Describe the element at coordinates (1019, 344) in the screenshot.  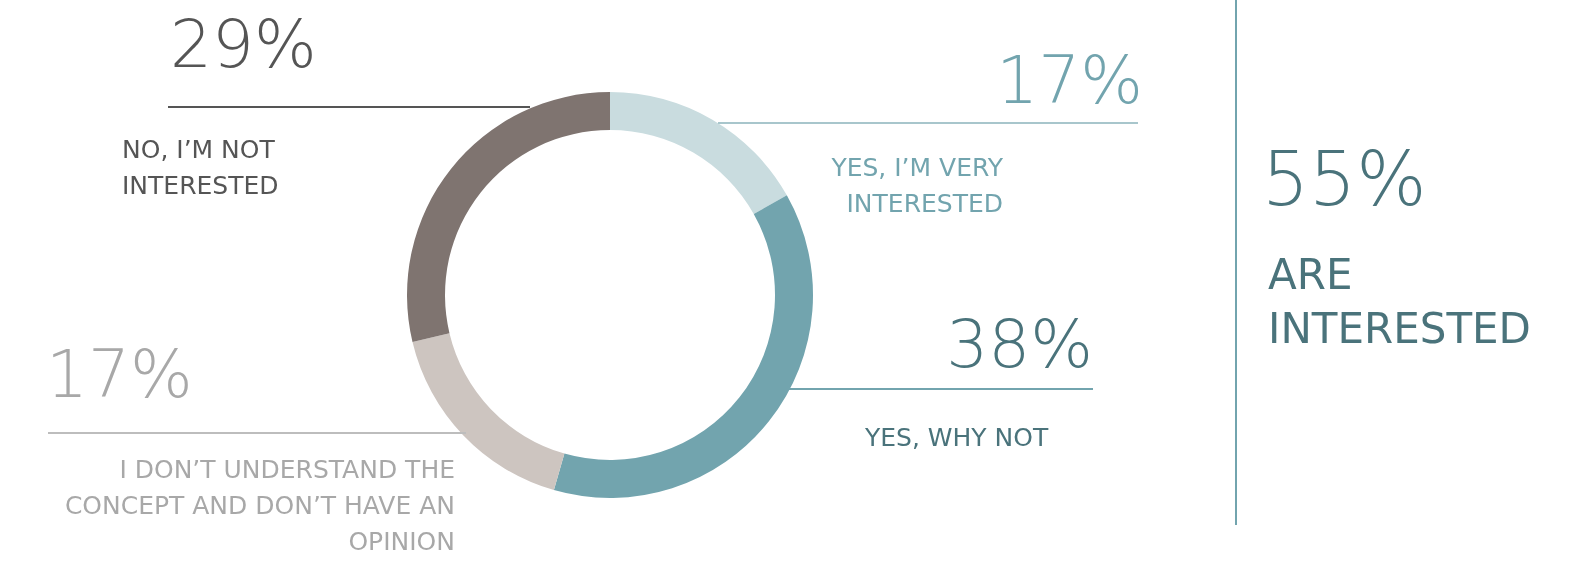
I see `data-label: 38%` at that location.